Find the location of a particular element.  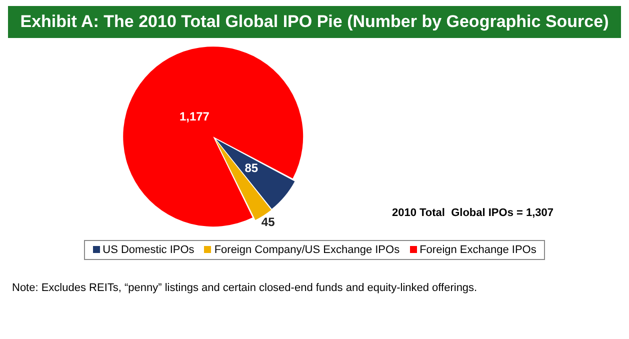

chart-title: Exhibit A: The 2010 Total Global IPO Pie (Number by Geographic Source) is located at coordinates (314, 22).